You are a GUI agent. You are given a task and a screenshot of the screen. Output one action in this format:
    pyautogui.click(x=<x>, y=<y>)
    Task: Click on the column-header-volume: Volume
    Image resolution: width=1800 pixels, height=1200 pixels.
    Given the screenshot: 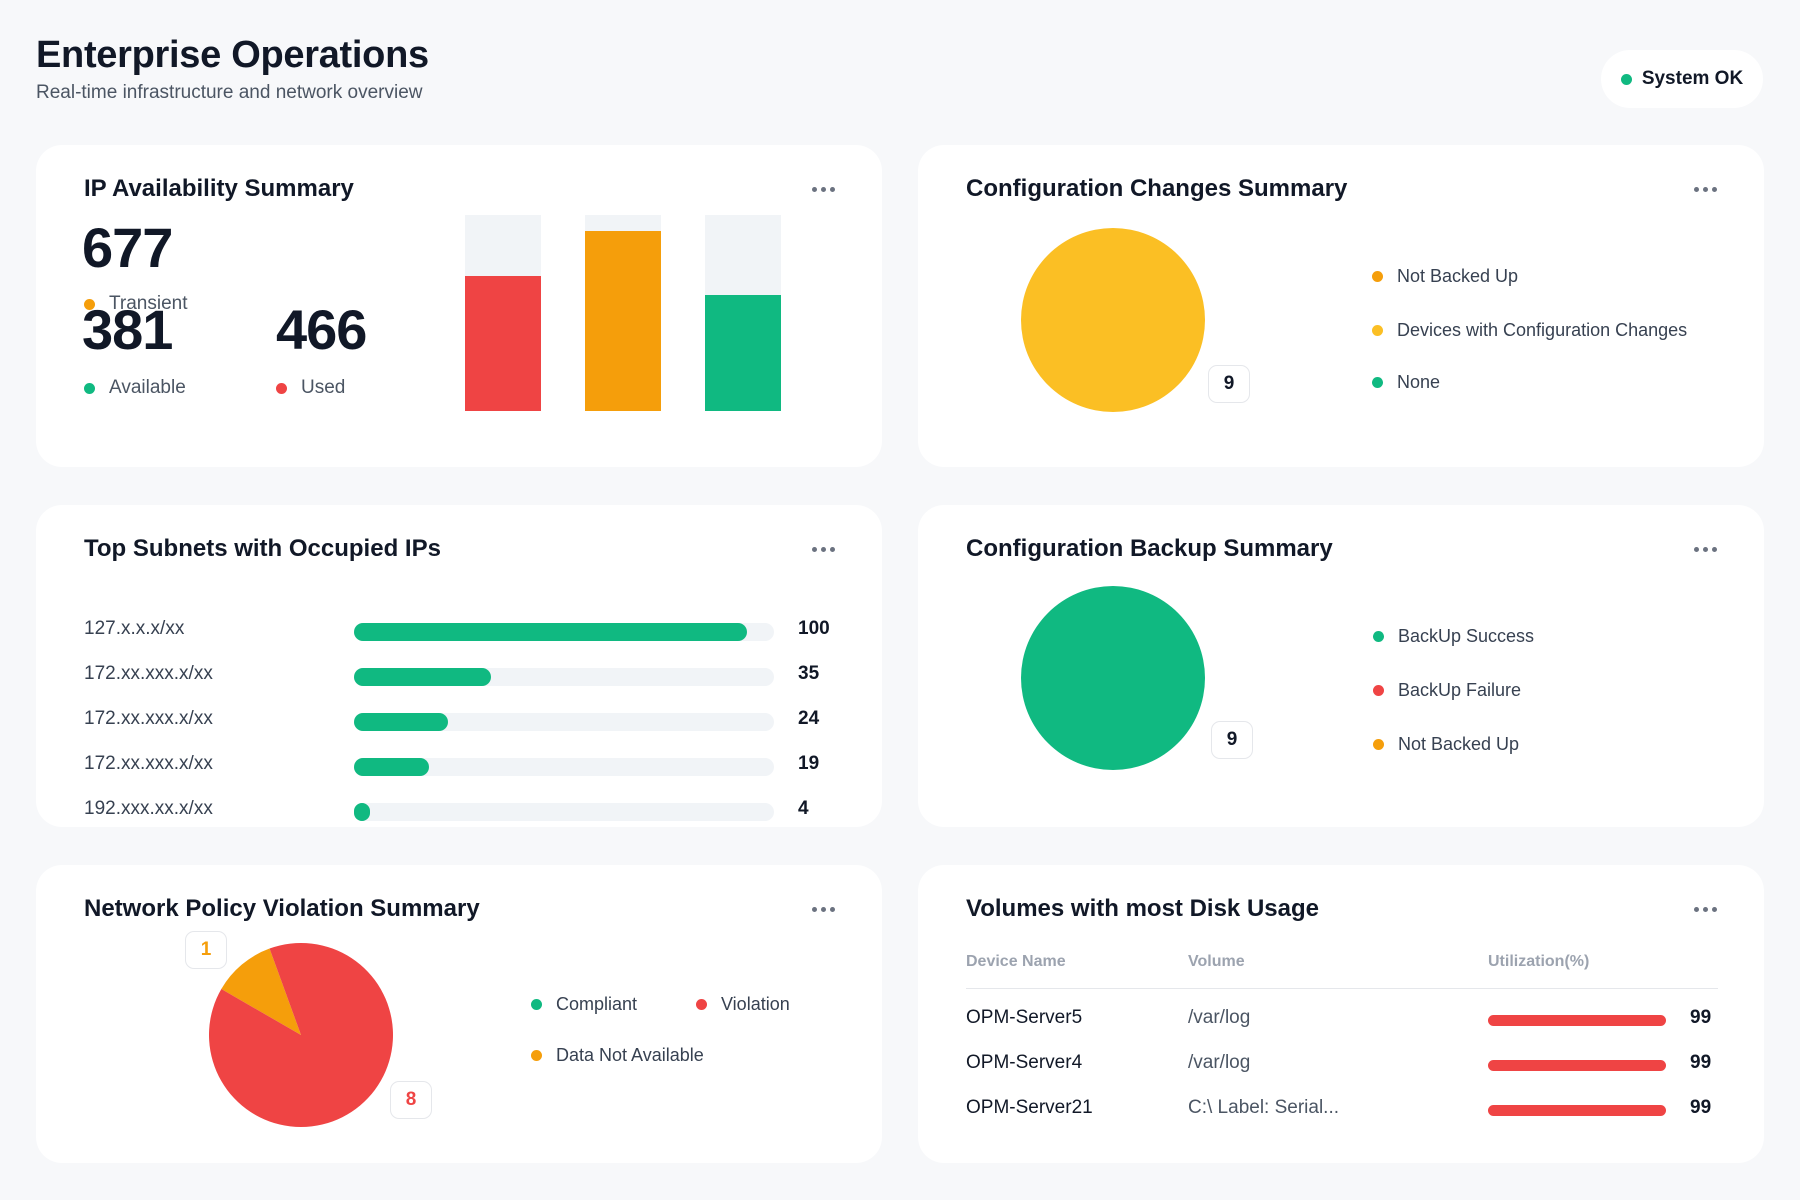 What is the action you would take?
    pyautogui.click(x=1216, y=961)
    